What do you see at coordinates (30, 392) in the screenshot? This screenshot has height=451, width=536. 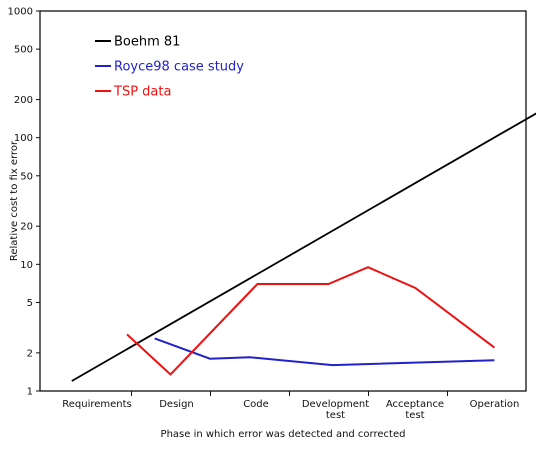 I see `y-tick-label: 1` at bounding box center [30, 392].